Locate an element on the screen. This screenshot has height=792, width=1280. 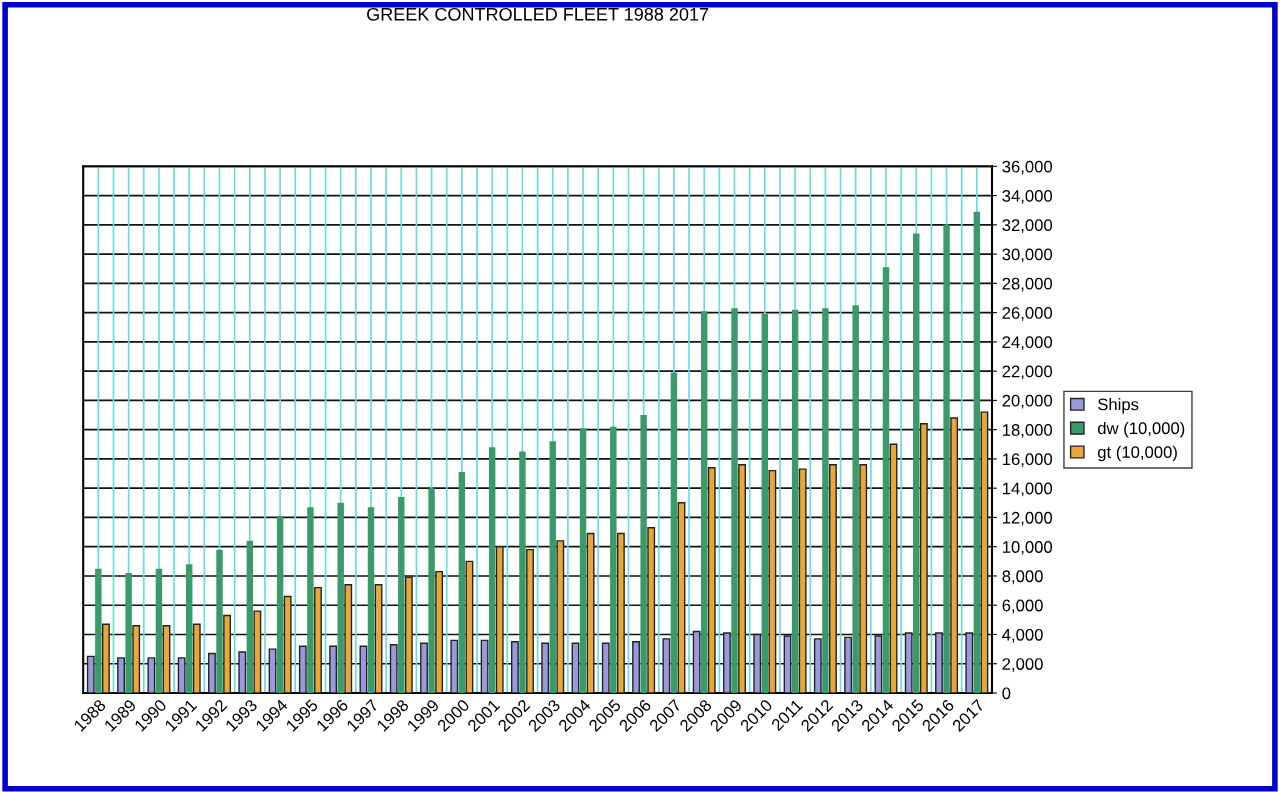
y-tick-label: 34,000 is located at coordinates (1027, 196).